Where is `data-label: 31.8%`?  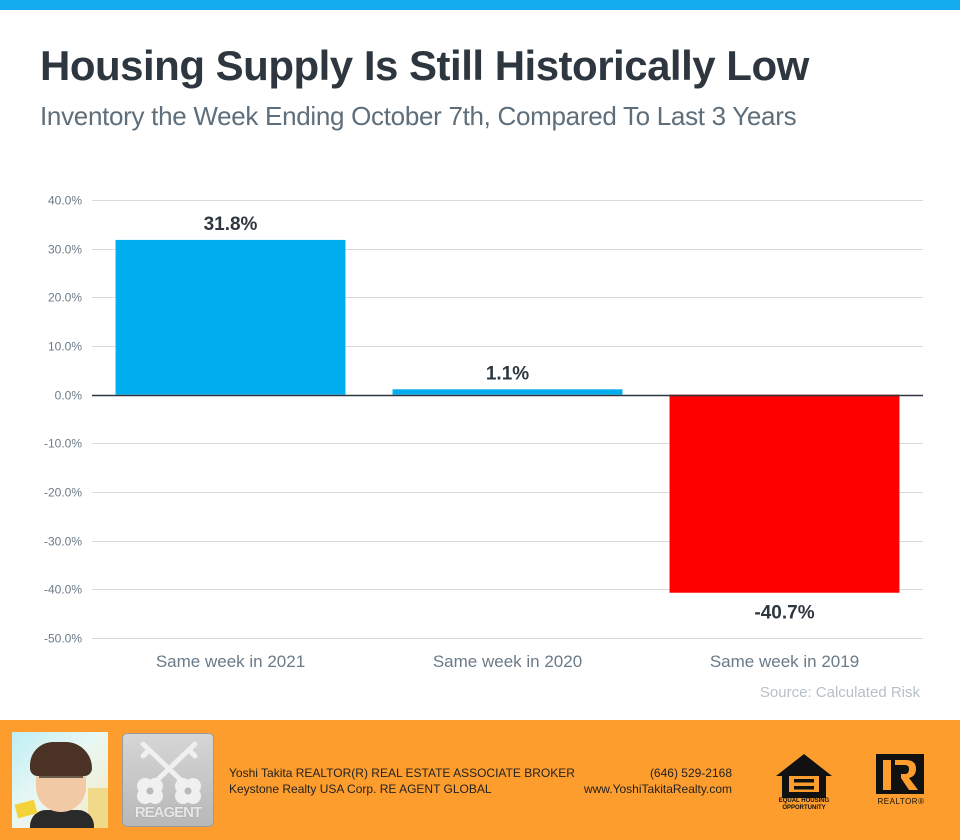
data-label: 31.8% is located at coordinates (231, 224).